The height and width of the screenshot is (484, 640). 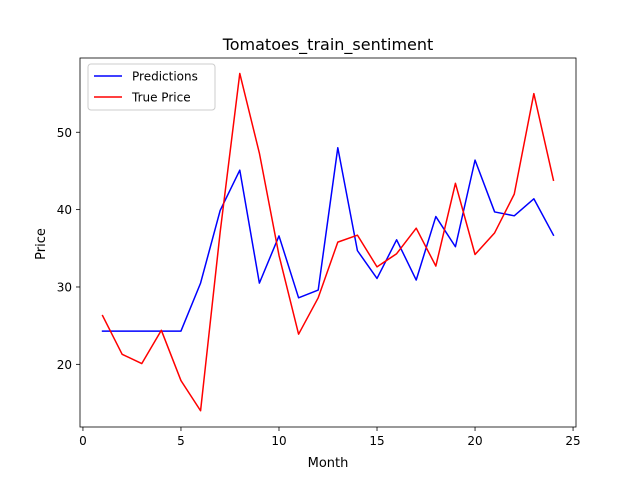 What do you see at coordinates (64, 287) in the screenshot?
I see `y-tick-label: 30` at bounding box center [64, 287].